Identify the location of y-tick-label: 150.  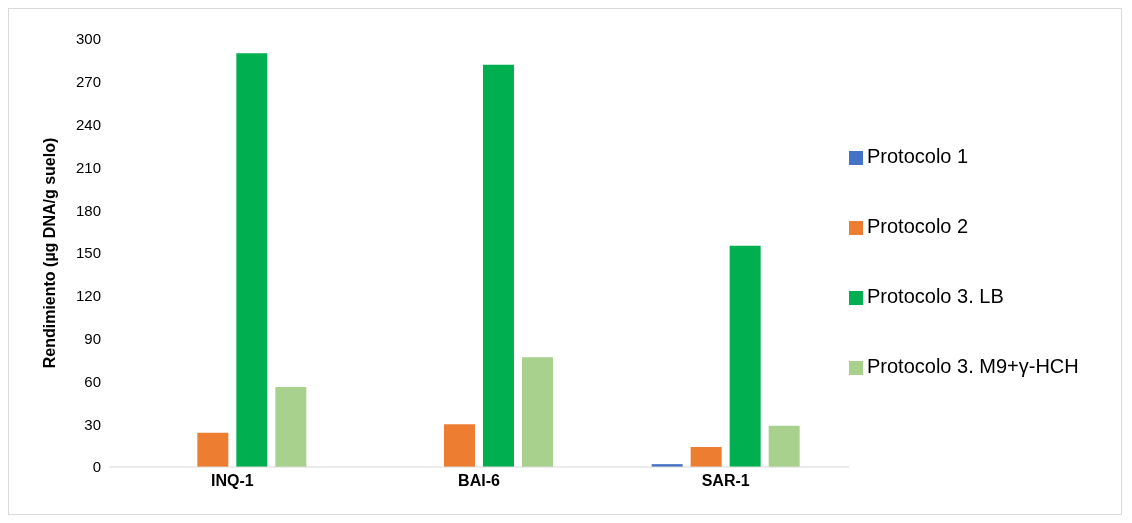
(88, 253).